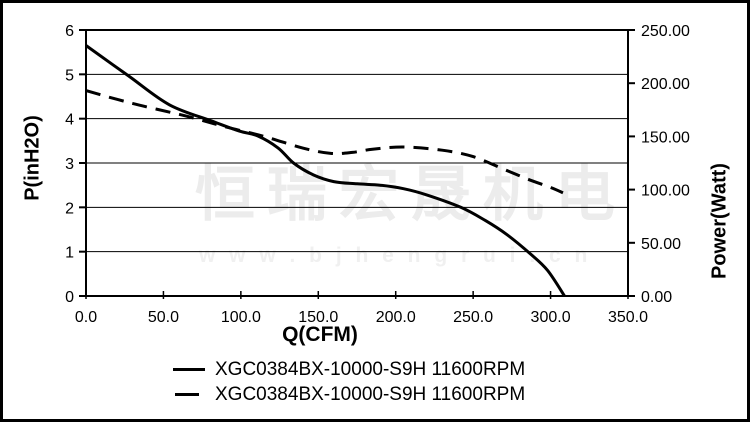 The image size is (750, 422). Describe the element at coordinates (187, 394) in the screenshot. I see `dashed-line-marker` at that location.